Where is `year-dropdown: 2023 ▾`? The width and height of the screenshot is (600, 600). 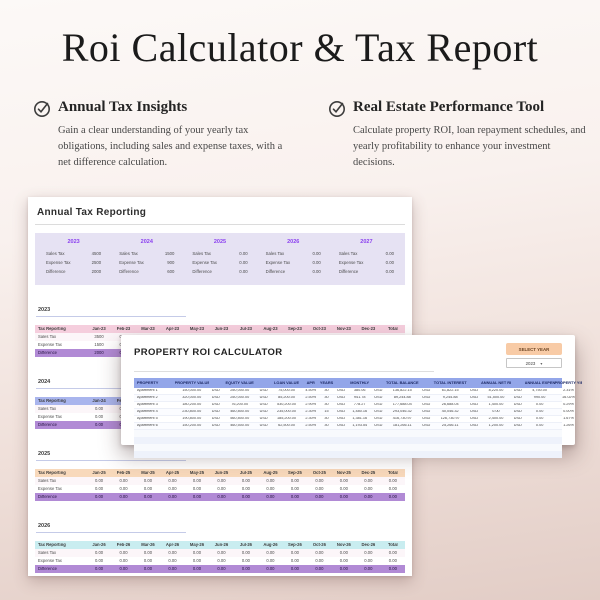
year-dropdown: 2023 ▾ is located at coordinates (534, 363).